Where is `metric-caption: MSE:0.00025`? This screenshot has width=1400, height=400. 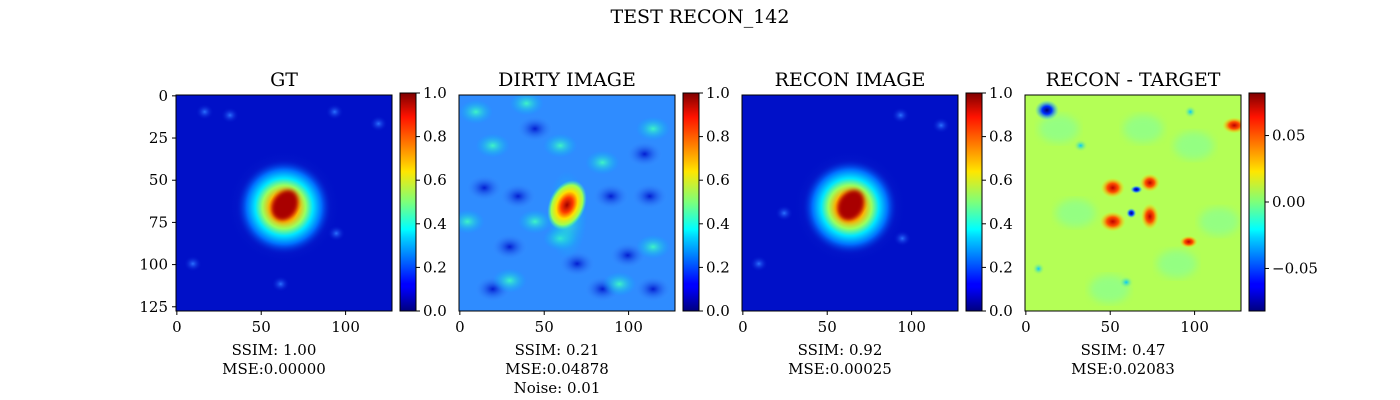
metric-caption: MSE:0.00025 is located at coordinates (840, 369).